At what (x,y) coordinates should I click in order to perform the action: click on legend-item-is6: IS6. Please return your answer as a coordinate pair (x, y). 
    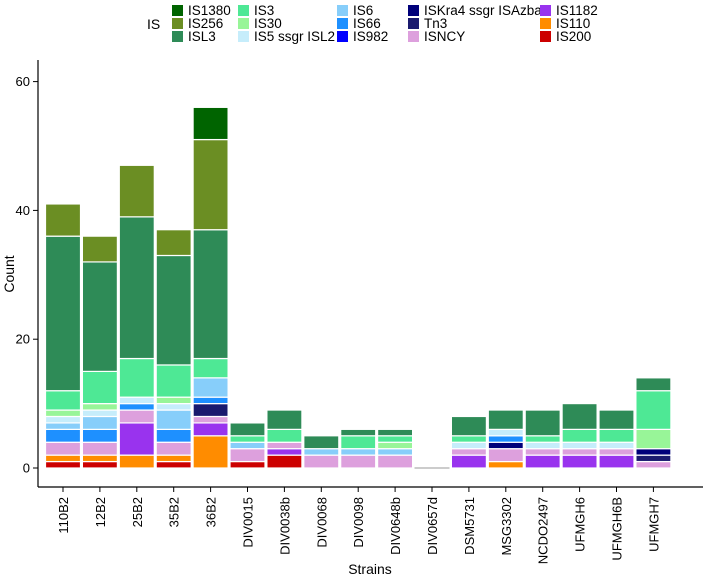
    Looking at the image, I should click on (355, 10).